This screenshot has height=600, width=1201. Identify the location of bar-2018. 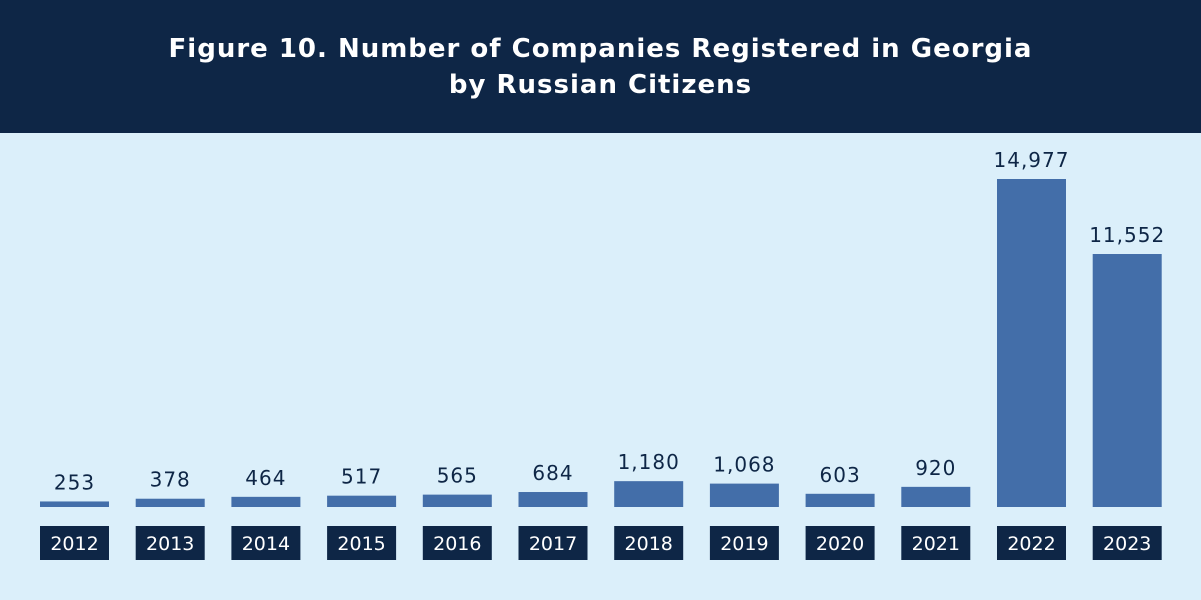
(649, 494).